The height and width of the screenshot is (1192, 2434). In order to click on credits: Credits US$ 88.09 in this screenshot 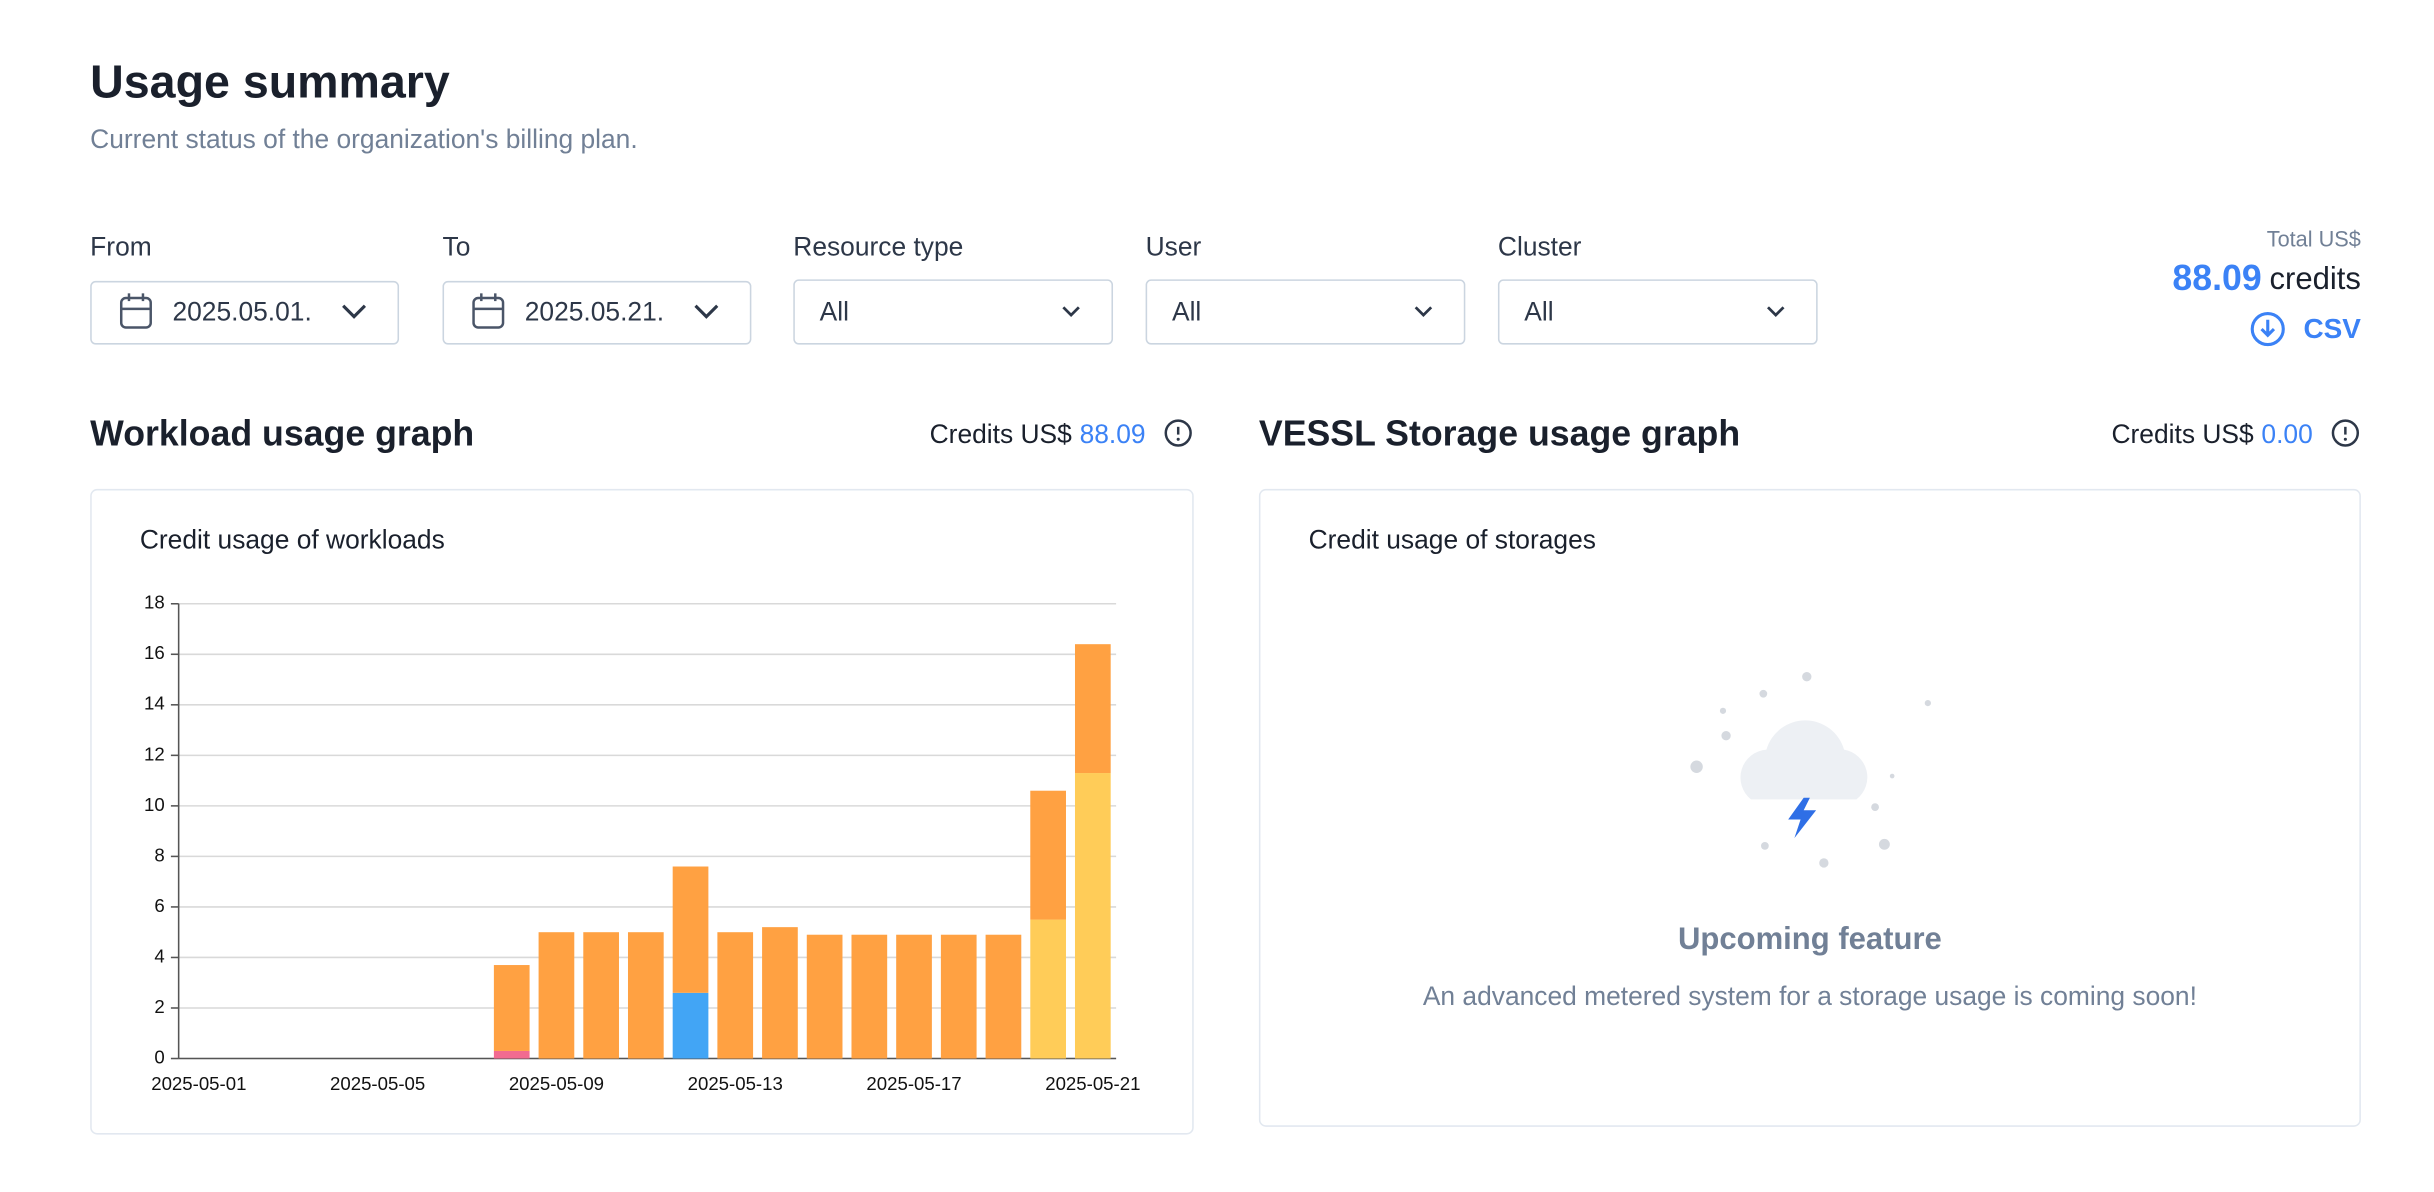, I will do `click(1038, 434)`.